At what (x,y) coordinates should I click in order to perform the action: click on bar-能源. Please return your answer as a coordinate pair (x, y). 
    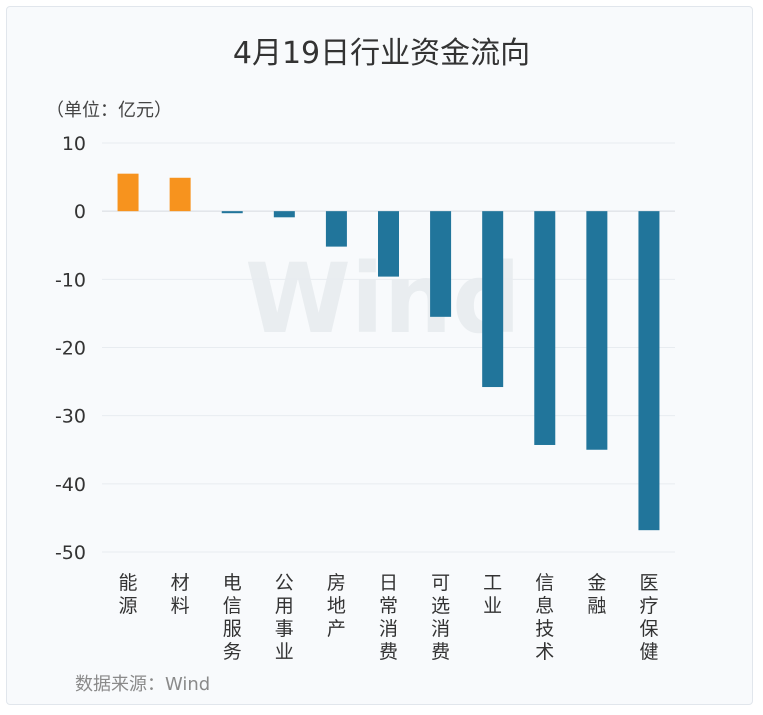
    Looking at the image, I should click on (128, 192).